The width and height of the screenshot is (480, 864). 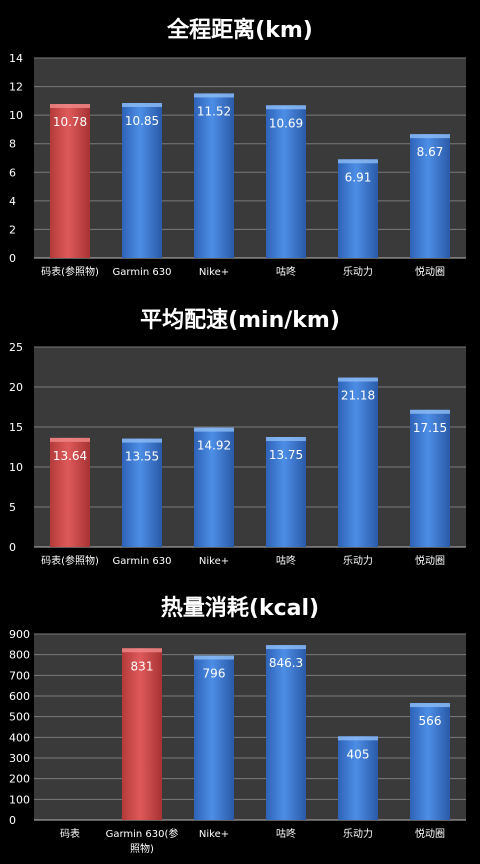 I want to click on y-tick-label: 12, so click(x=16, y=87).